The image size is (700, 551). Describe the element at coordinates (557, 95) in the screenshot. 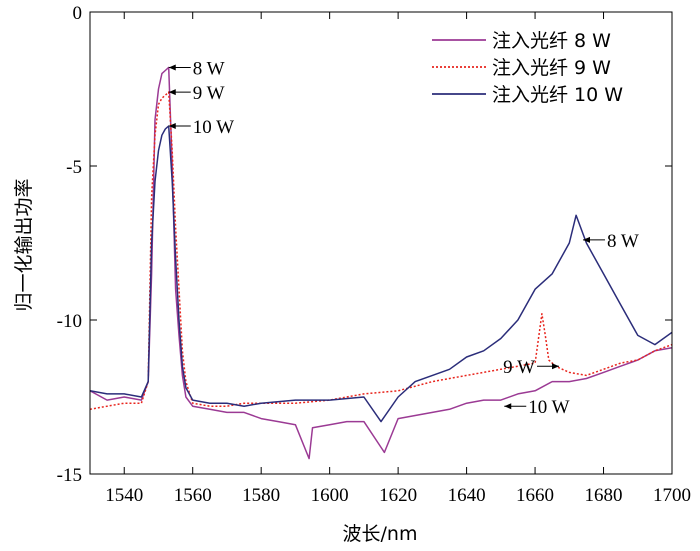

I see `legend-item-label: 注入光纤 10 W` at that location.